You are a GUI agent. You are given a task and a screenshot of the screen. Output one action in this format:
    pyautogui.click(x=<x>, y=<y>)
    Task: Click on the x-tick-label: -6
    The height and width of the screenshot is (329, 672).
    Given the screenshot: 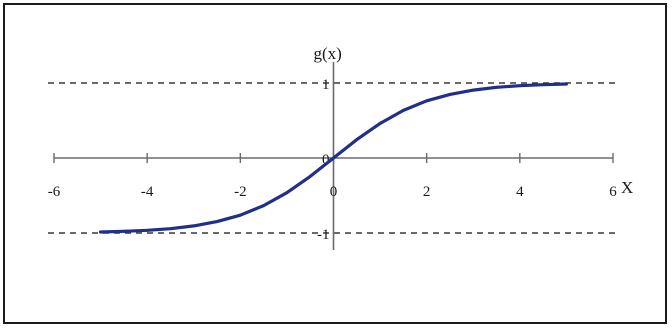 What is the action you would take?
    pyautogui.click(x=54, y=192)
    